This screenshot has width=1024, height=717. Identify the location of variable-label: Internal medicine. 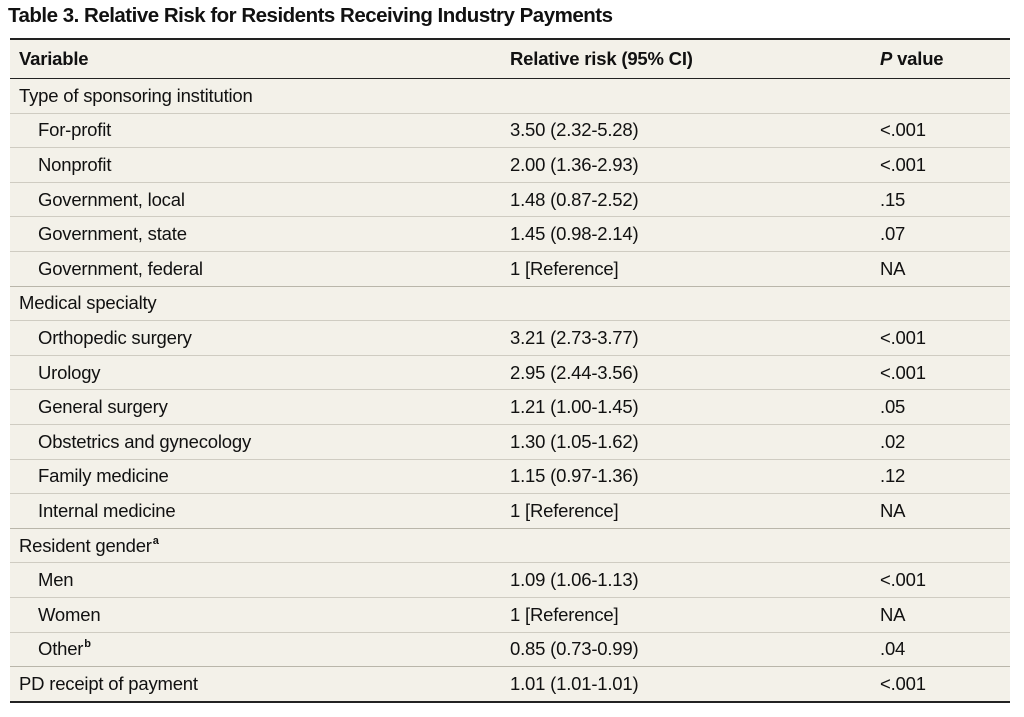
(260, 511).